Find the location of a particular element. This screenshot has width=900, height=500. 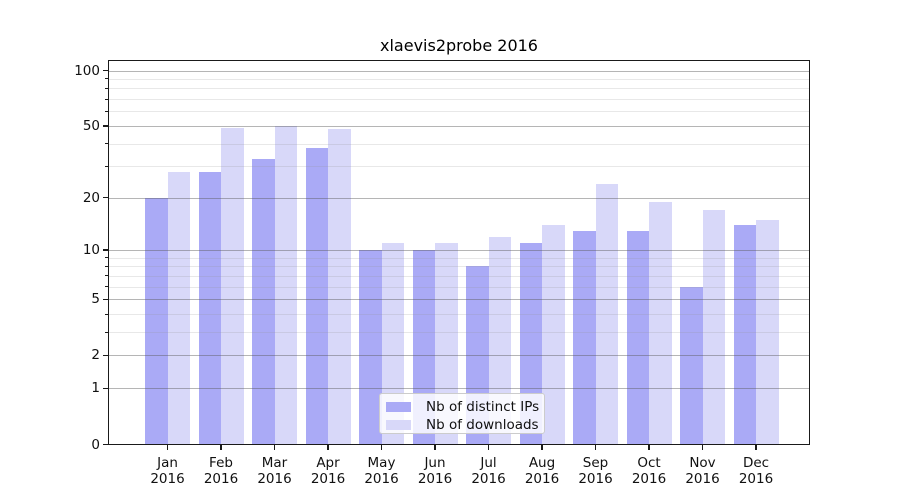

x-tick-mark-aug is located at coordinates (542, 447).